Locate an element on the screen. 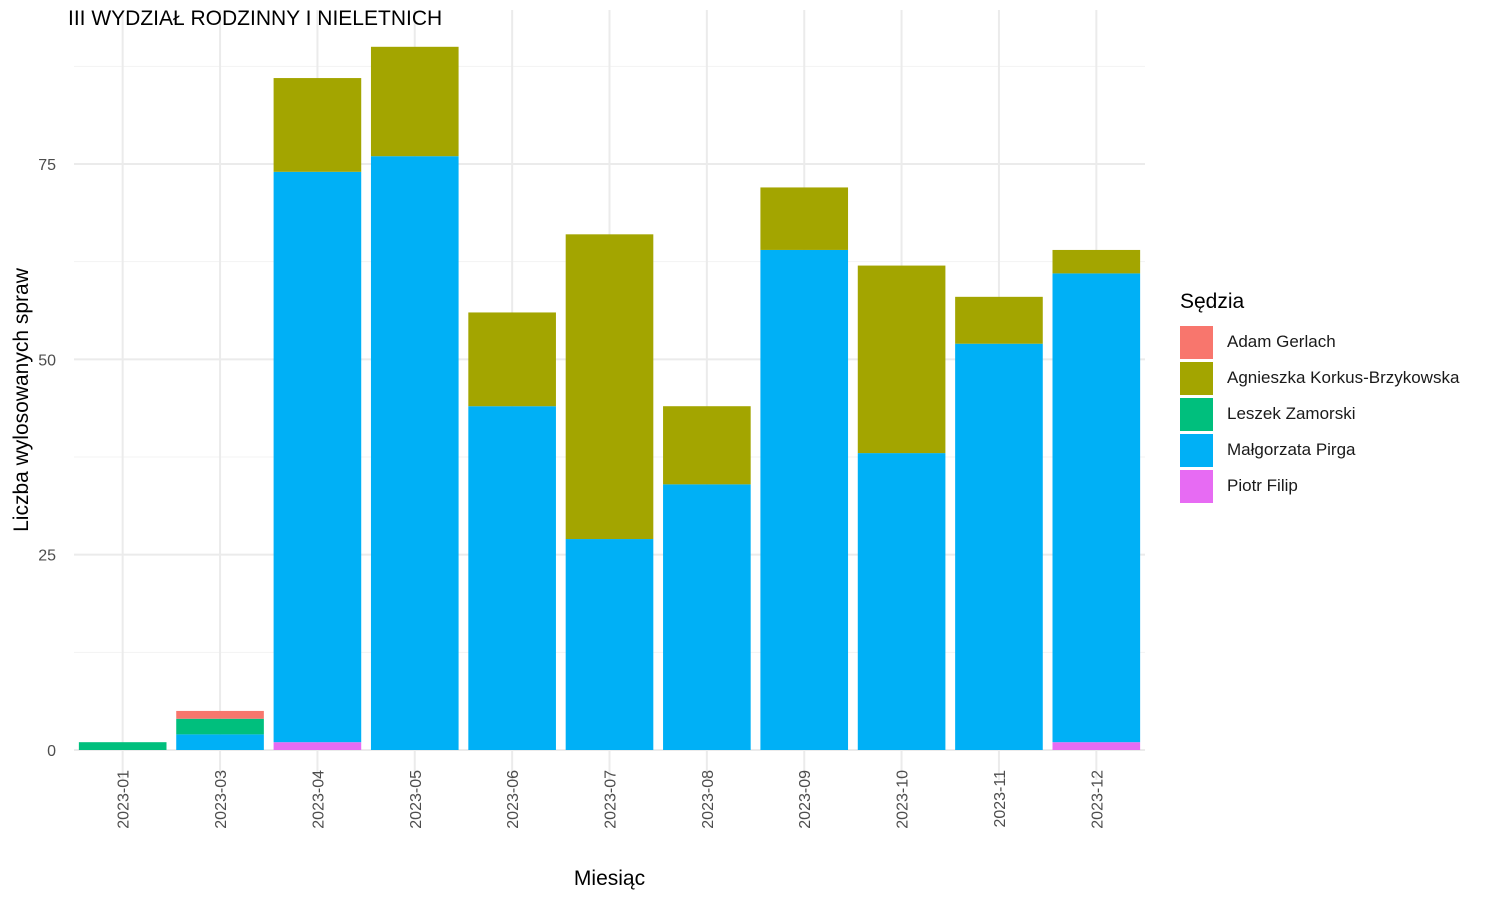 Image resolution: width=1500 pixels, height=900 pixels. x-tick-label: 2023-01 is located at coordinates (124, 799).